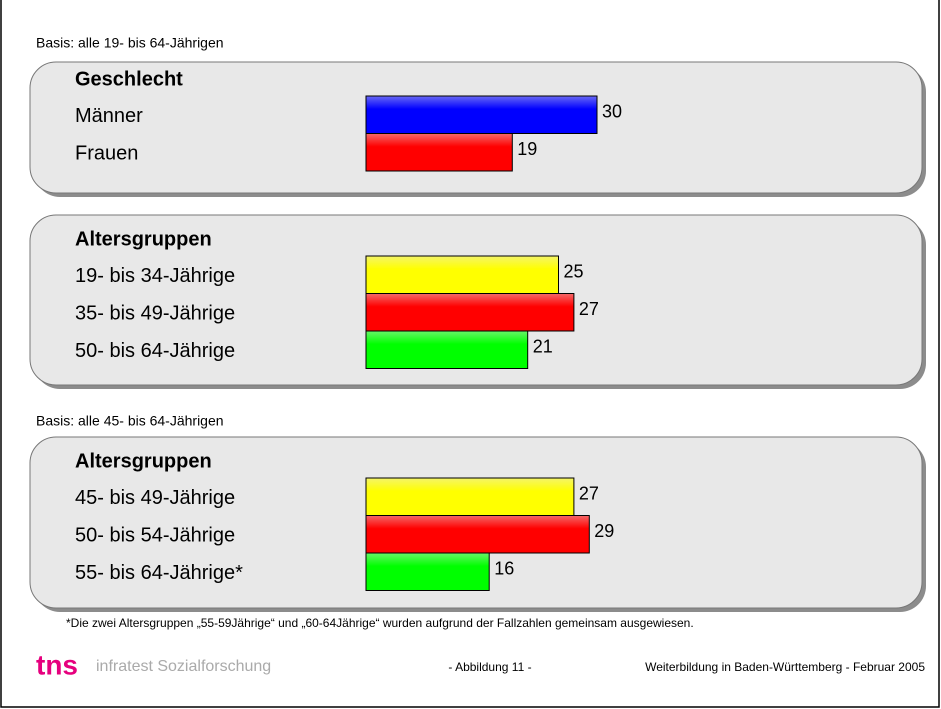  I want to click on panel-title: Geschlecht, so click(129, 79).